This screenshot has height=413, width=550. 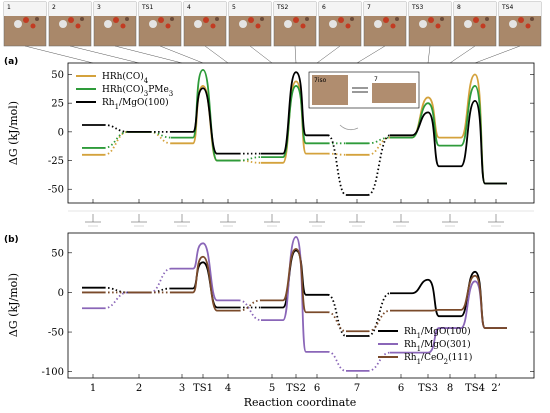 I want to click on a-ytick-label-4: 50, so click(x=57, y=75).